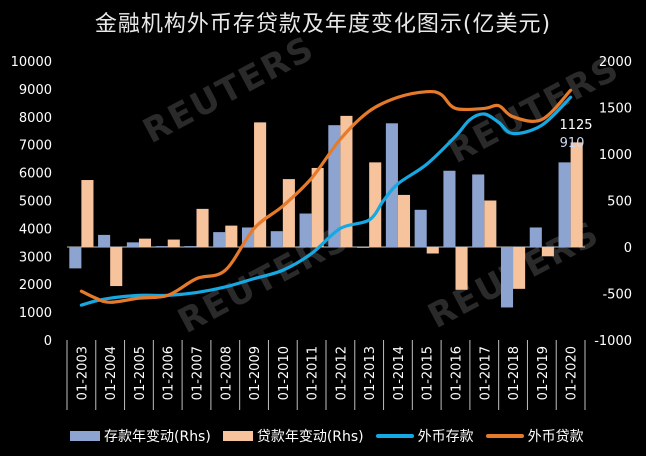 The image size is (646, 456). I want to click on x-axis-tick-label: 01-2009, so click(255, 373).